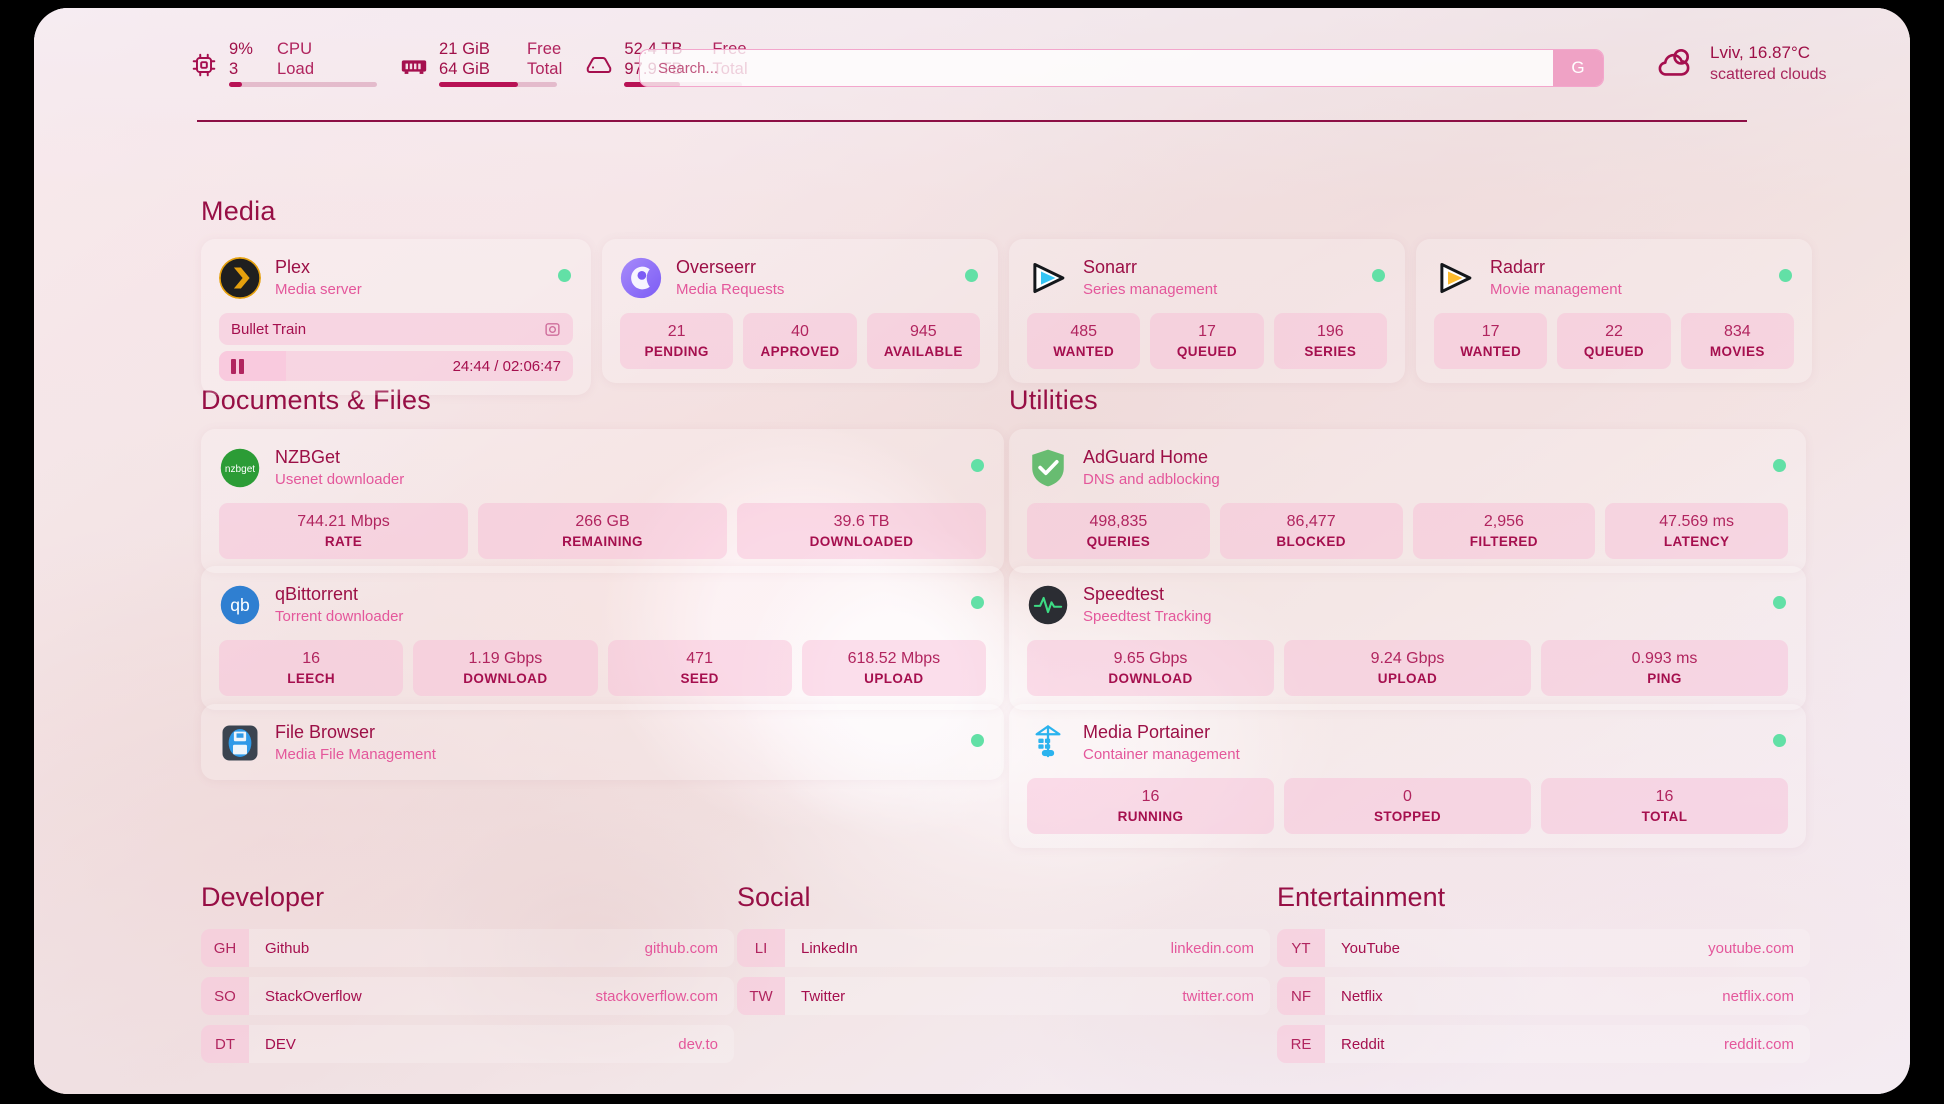 Image resolution: width=1944 pixels, height=1104 pixels. I want to click on service-subtitle: Movie management, so click(1556, 289).